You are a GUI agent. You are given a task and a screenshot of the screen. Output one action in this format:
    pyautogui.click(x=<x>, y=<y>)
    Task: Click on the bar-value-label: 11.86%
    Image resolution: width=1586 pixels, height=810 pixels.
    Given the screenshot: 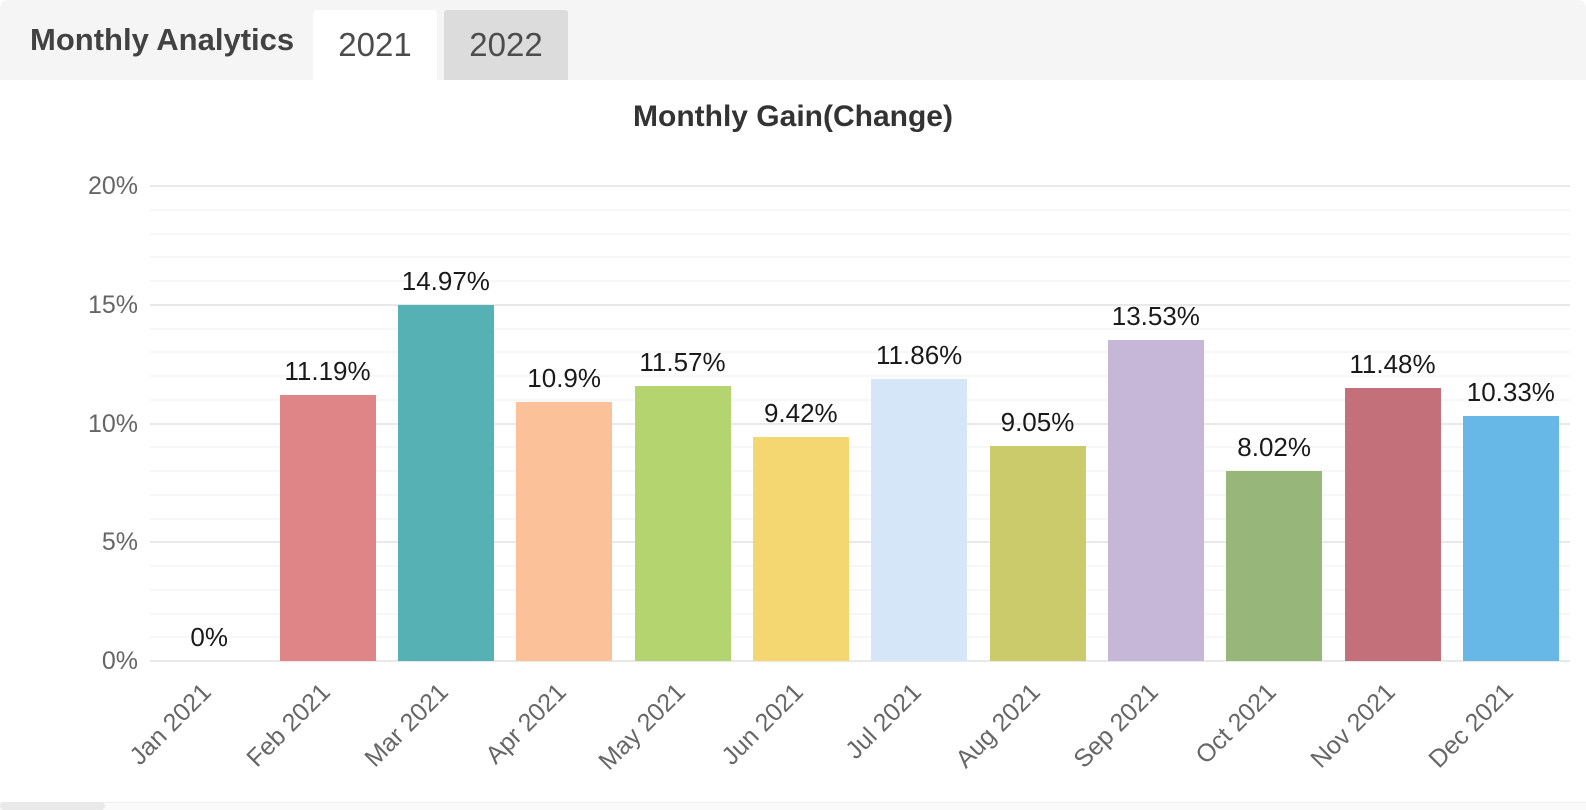 What is the action you would take?
    pyautogui.click(x=919, y=355)
    